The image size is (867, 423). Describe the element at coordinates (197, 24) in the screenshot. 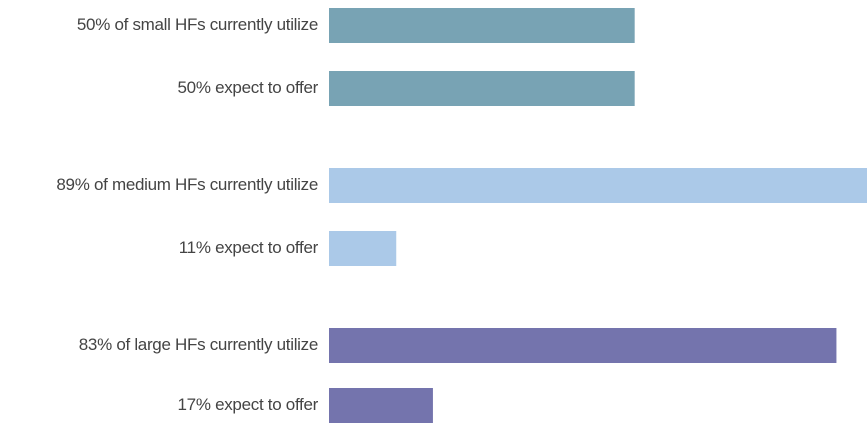

I see `category-label: 50% of small HFs currently utilize` at that location.